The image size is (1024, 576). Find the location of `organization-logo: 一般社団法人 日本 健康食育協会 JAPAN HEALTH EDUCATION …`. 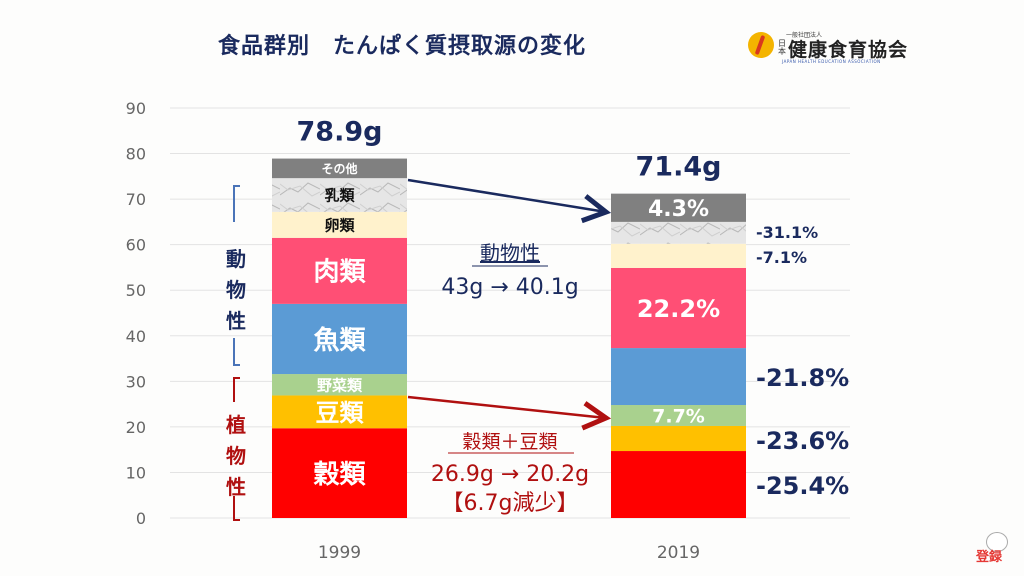

organization-logo: 一般社団法人 日本 健康食育協会 JAPAN HEALTH EDUCATION … is located at coordinates (843, 48).